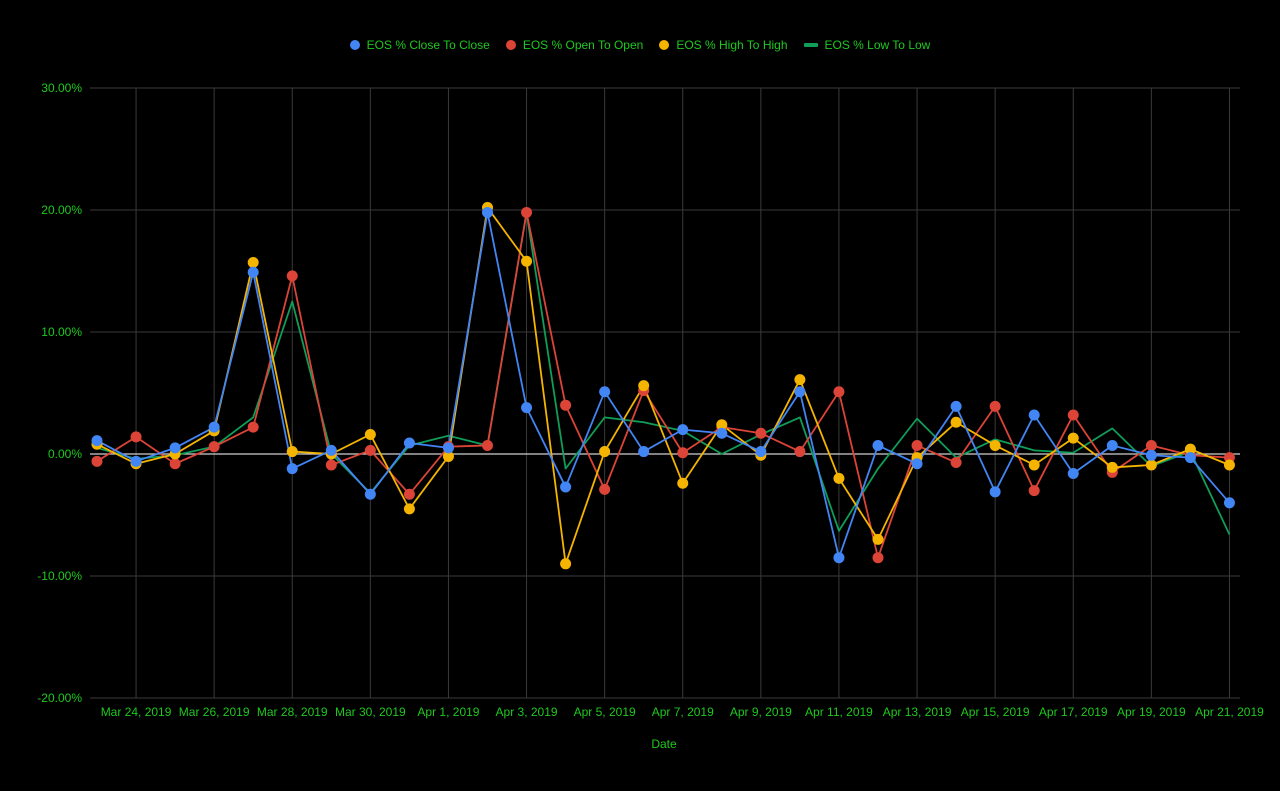  Describe the element at coordinates (370, 712) in the screenshot. I see `x-tick-label: Mar 30, 2019` at that location.